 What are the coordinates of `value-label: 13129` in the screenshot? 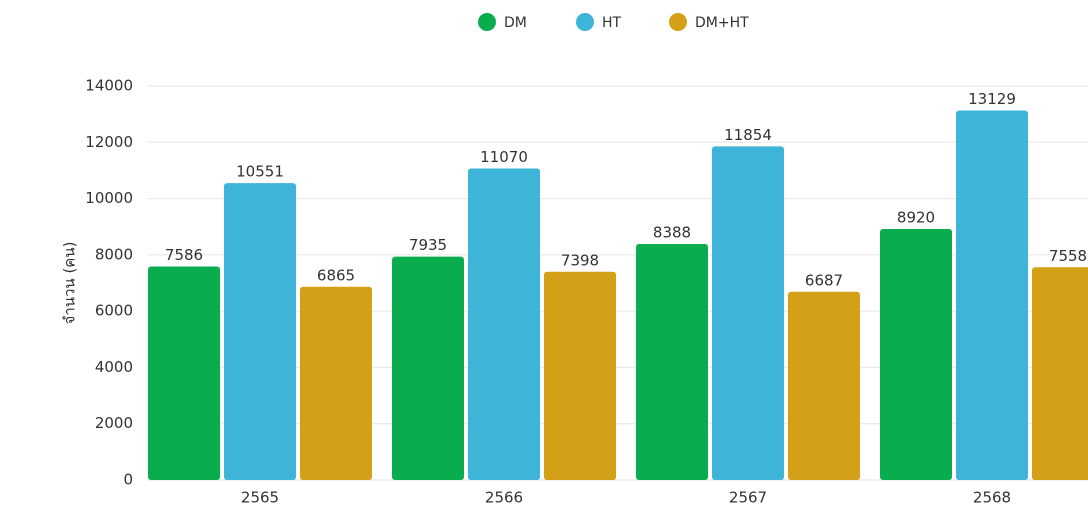 It's located at (992, 99).